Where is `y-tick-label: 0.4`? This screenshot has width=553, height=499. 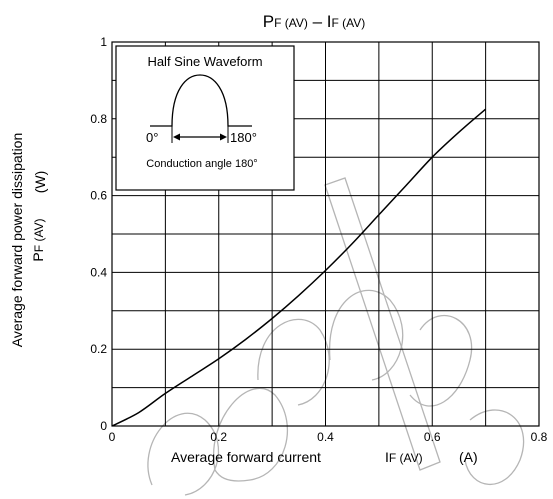 y-tick-label: 0.4 is located at coordinates (98, 272).